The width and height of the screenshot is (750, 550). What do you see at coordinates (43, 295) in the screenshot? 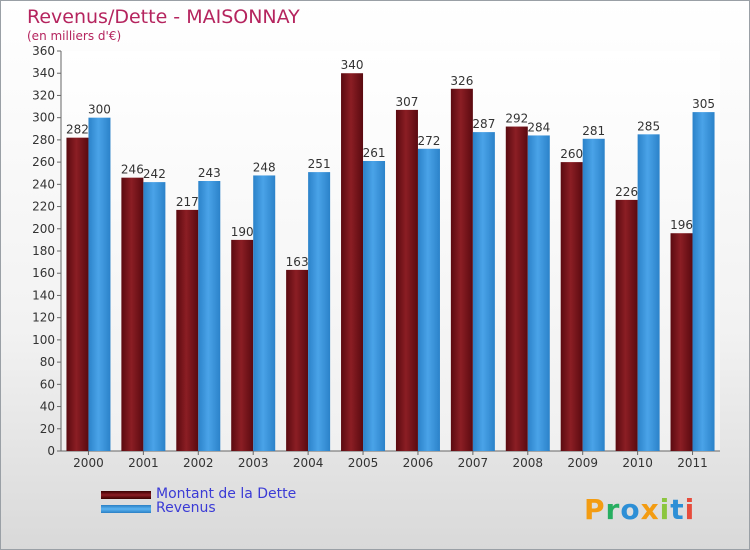
I see `y-tick-label: 140` at bounding box center [43, 295].